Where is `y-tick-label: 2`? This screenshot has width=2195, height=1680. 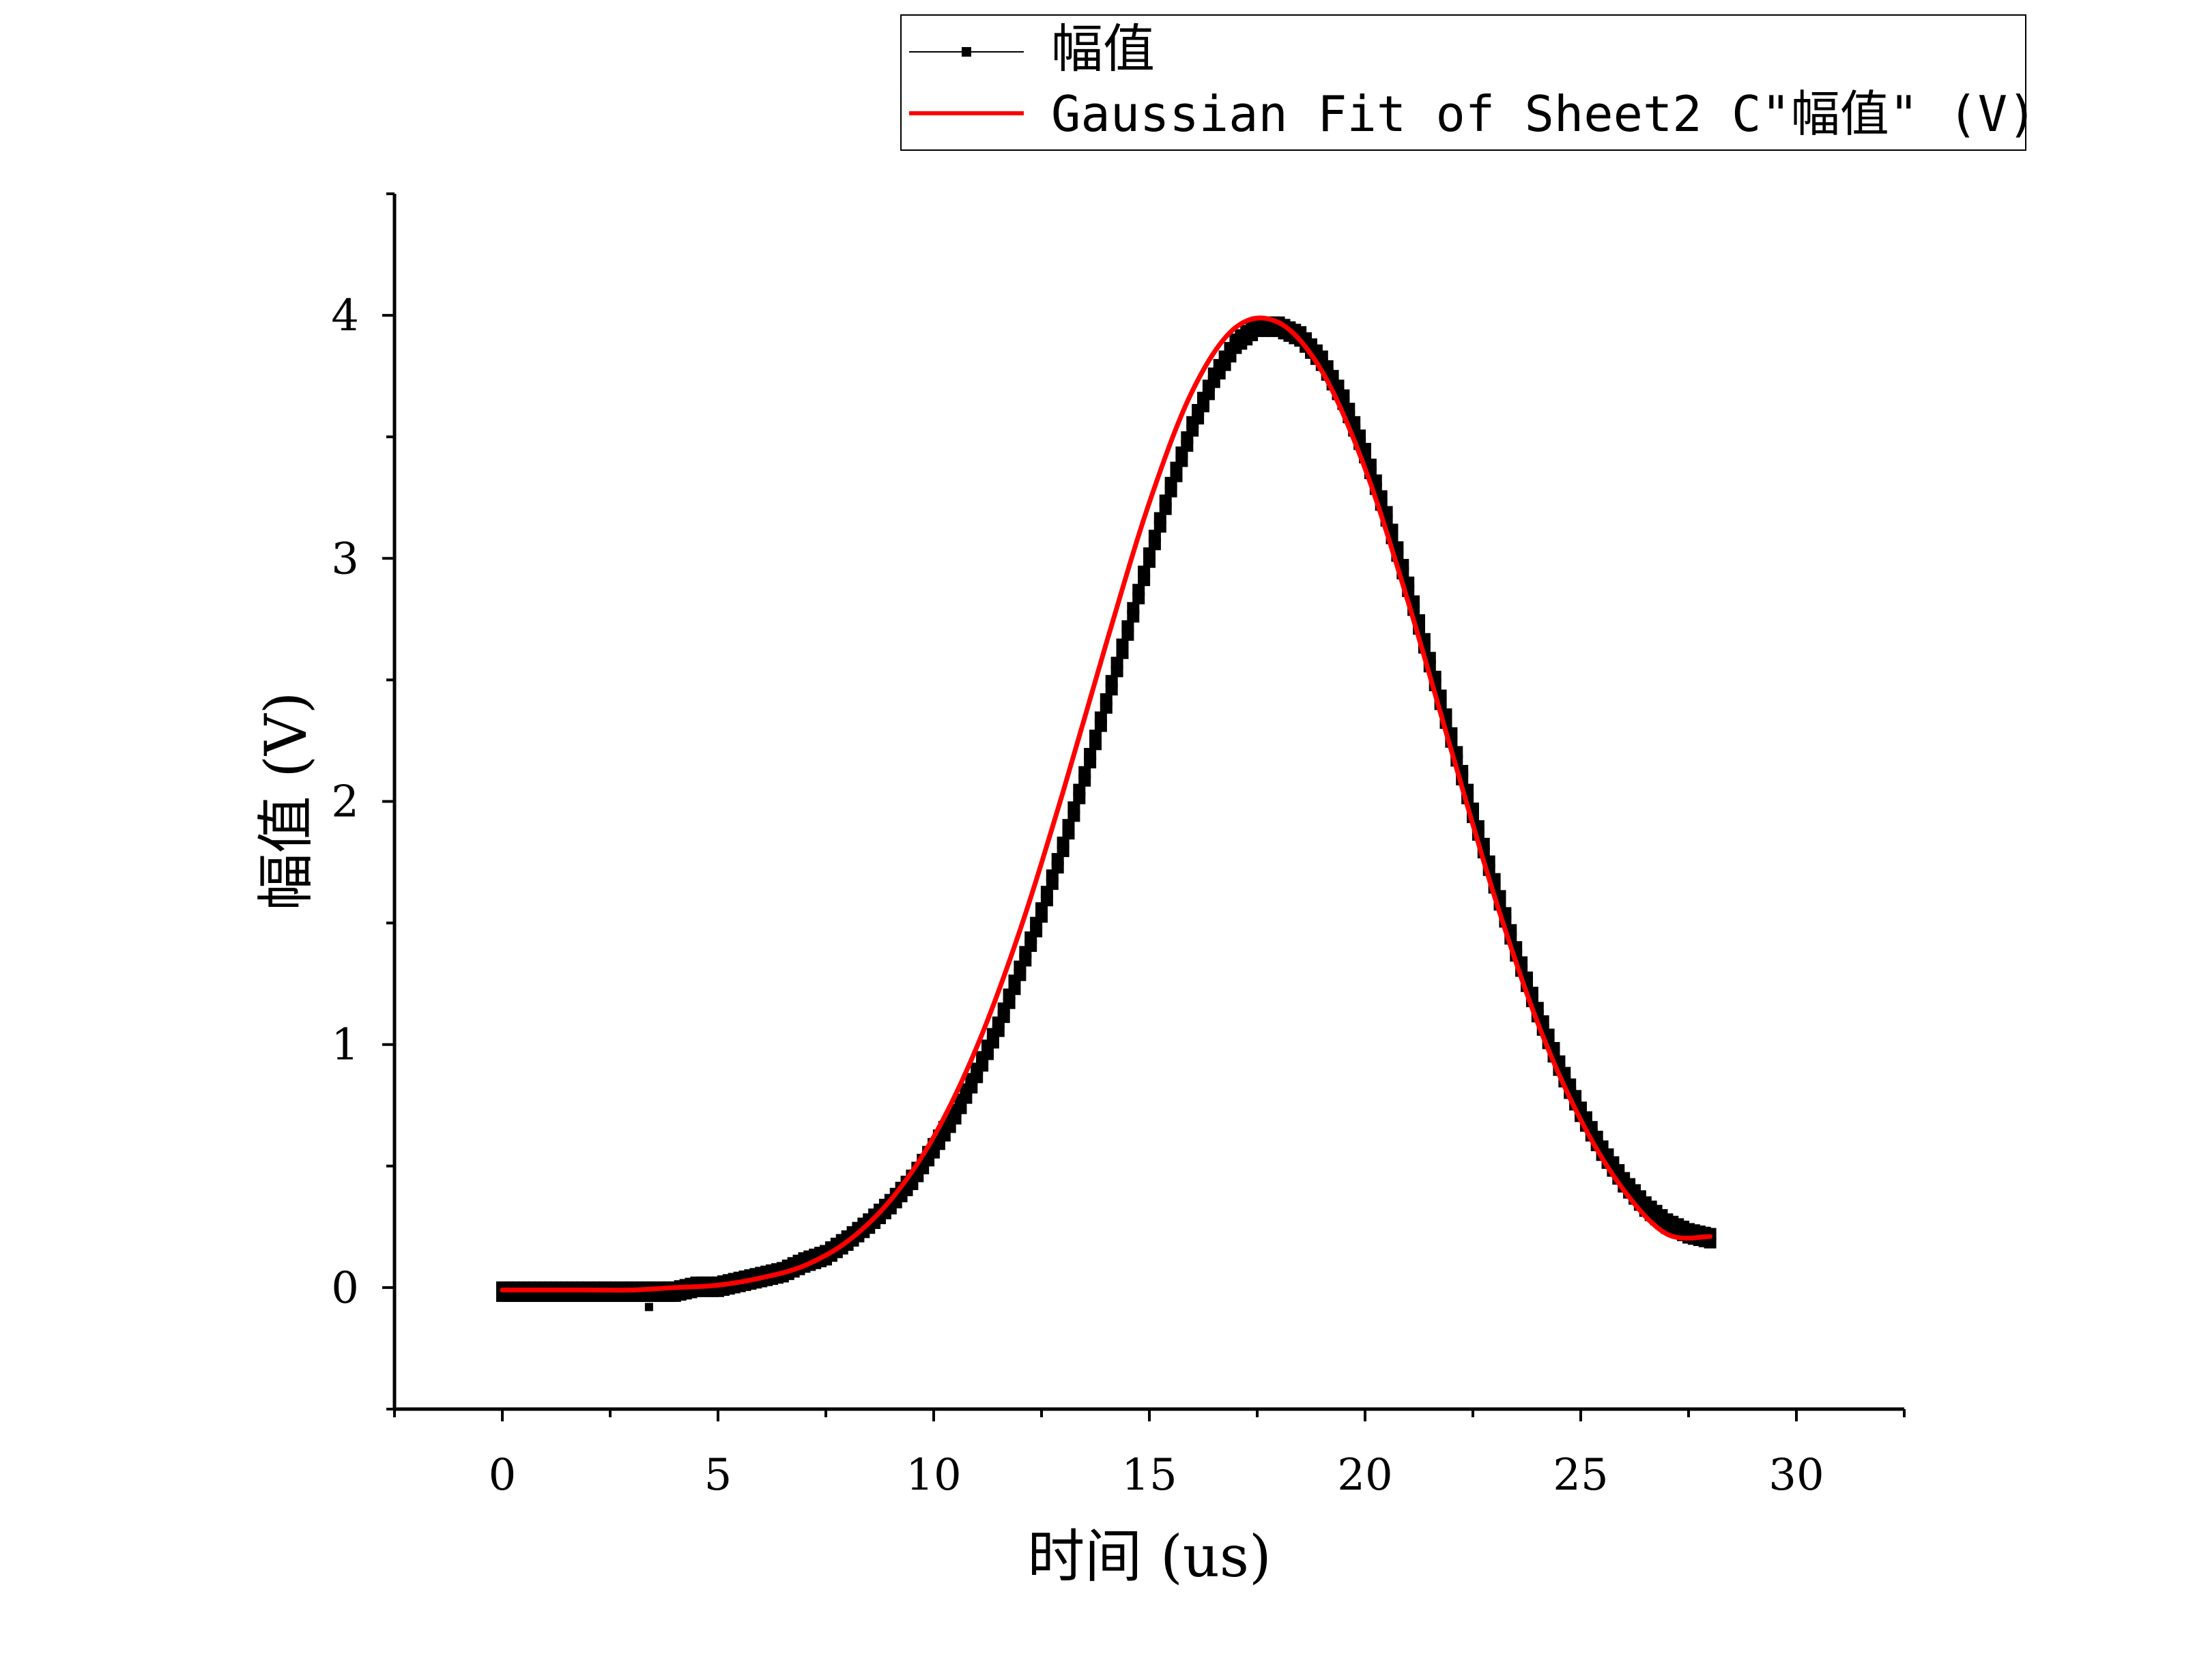
y-tick-label: 2 is located at coordinates (345, 803).